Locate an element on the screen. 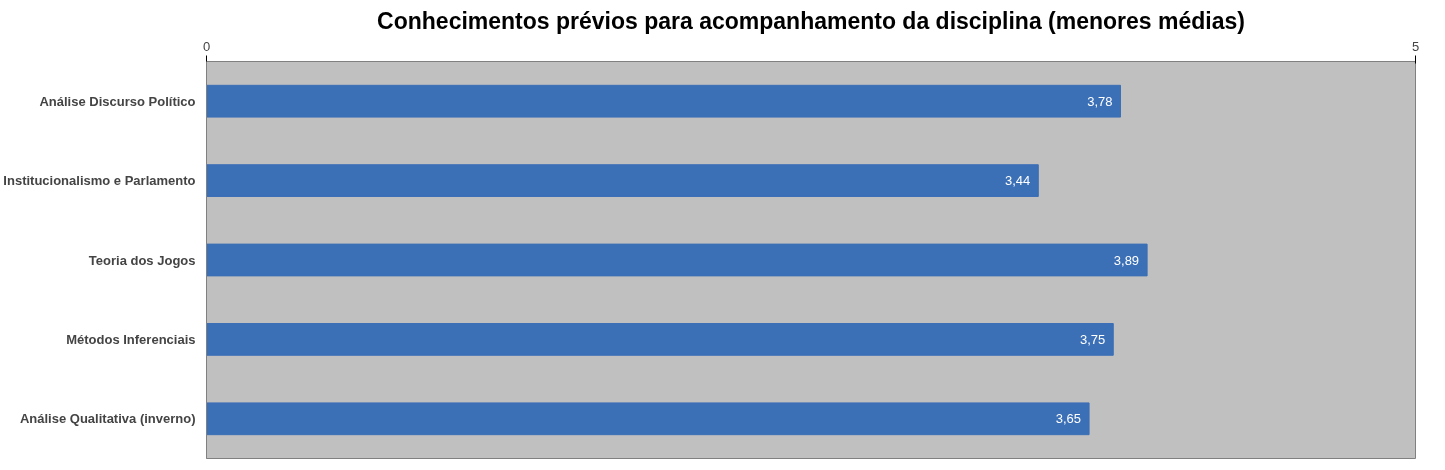 The image size is (1445, 470). data-label: 3,44 is located at coordinates (1017, 181).